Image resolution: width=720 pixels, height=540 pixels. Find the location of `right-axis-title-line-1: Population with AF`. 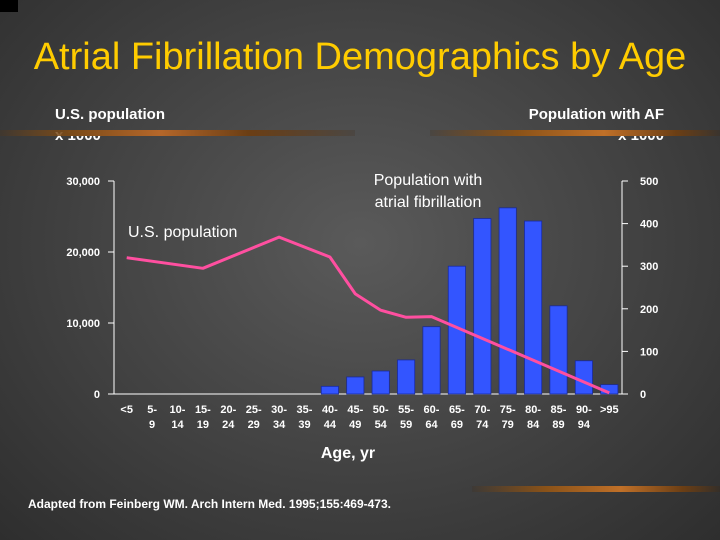

right-axis-title-line-1: Population with AF is located at coordinates (596, 114).